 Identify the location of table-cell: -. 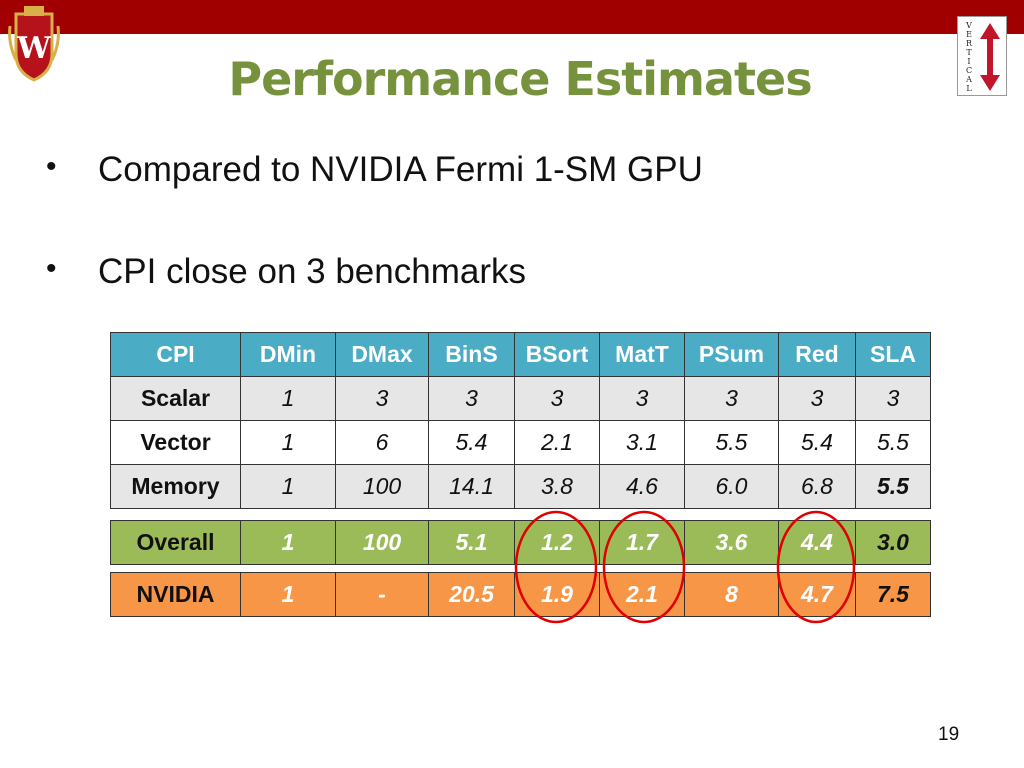
(382, 594).